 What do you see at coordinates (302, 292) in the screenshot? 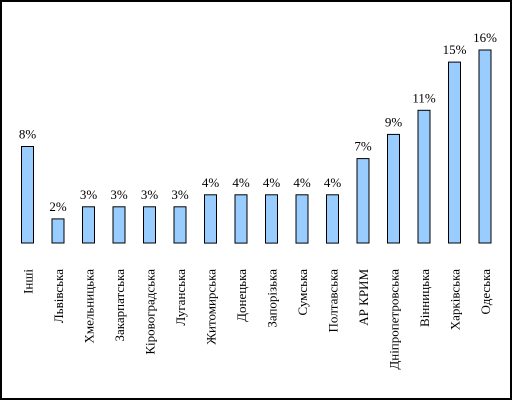
I see `category-label-9: Сумська` at bounding box center [302, 292].